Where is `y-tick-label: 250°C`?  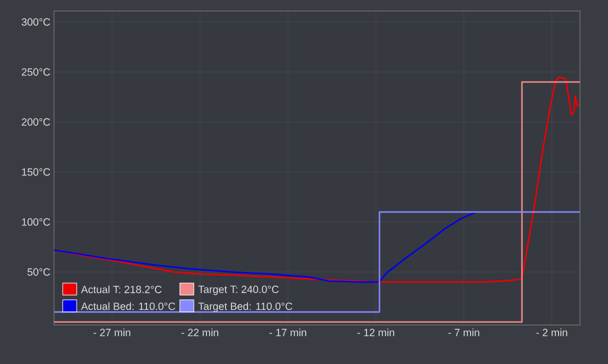 y-tick-label: 250°C is located at coordinates (36, 72).